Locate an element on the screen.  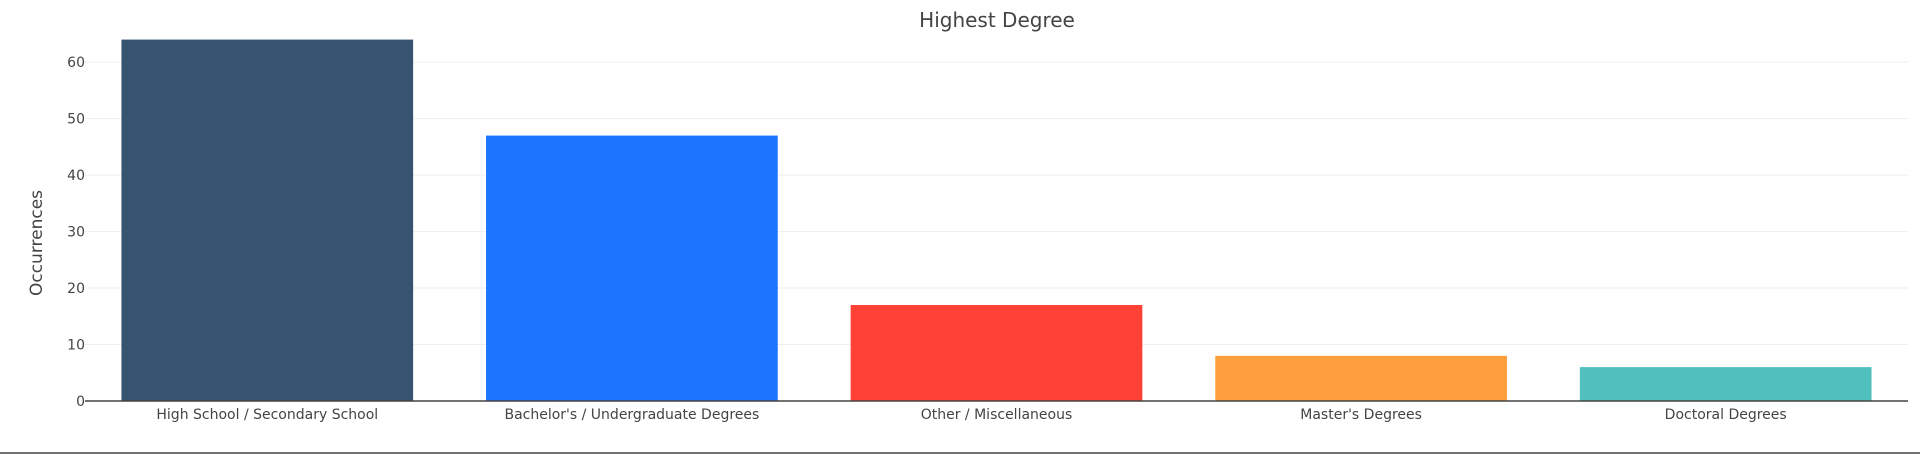
x-tick-label: Master's Degrees is located at coordinates (1361, 415).